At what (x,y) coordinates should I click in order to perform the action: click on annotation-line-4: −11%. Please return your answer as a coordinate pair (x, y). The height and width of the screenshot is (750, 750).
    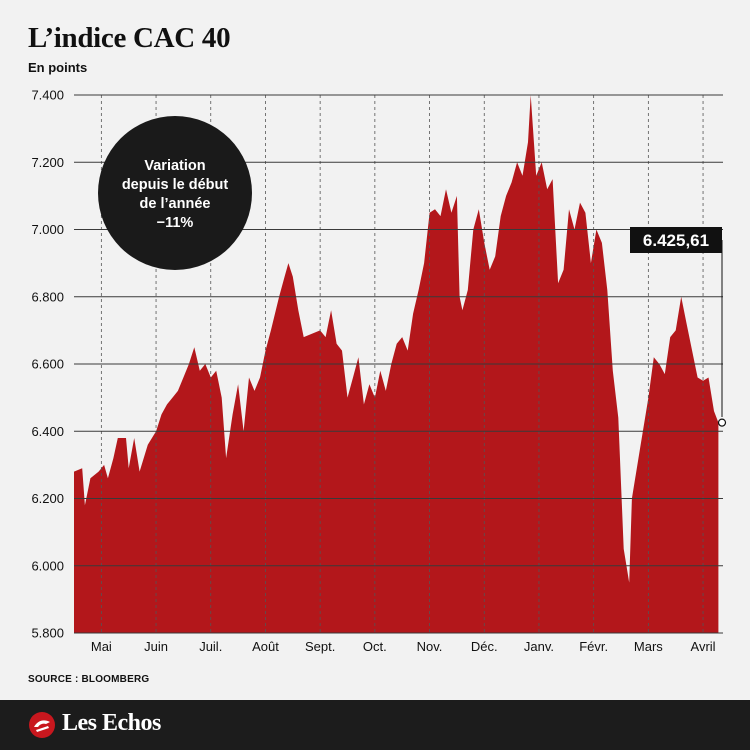
    Looking at the image, I should click on (175, 223).